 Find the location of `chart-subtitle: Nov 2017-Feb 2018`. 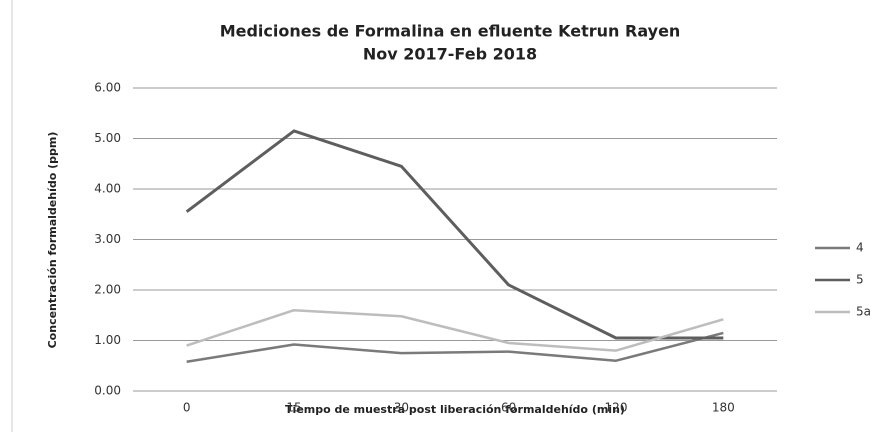

chart-subtitle: Nov 2017-Feb 2018 is located at coordinates (450, 54).